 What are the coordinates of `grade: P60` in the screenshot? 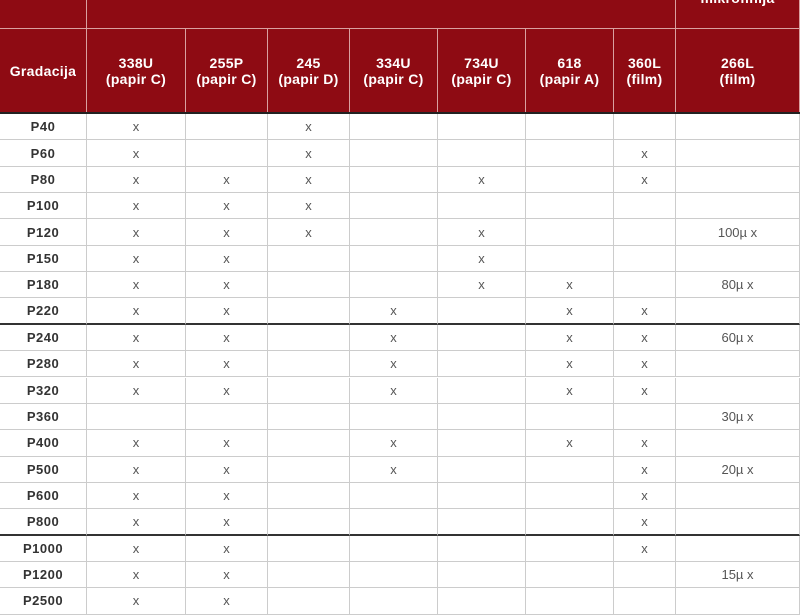 It's located at (43, 153).